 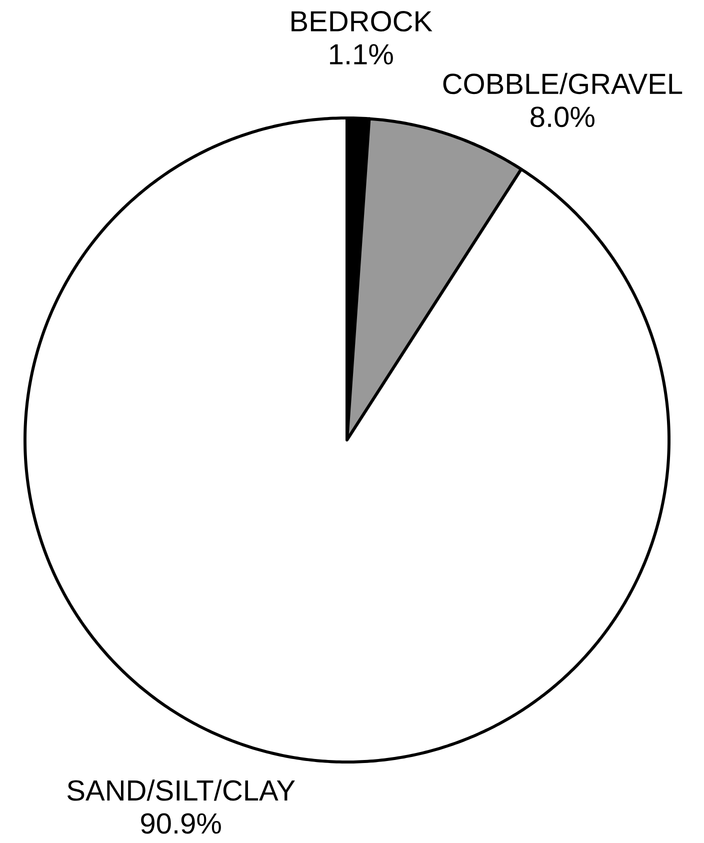 What do you see at coordinates (362, 21) in the screenshot?
I see `slice-label: BEDROCK` at bounding box center [362, 21].